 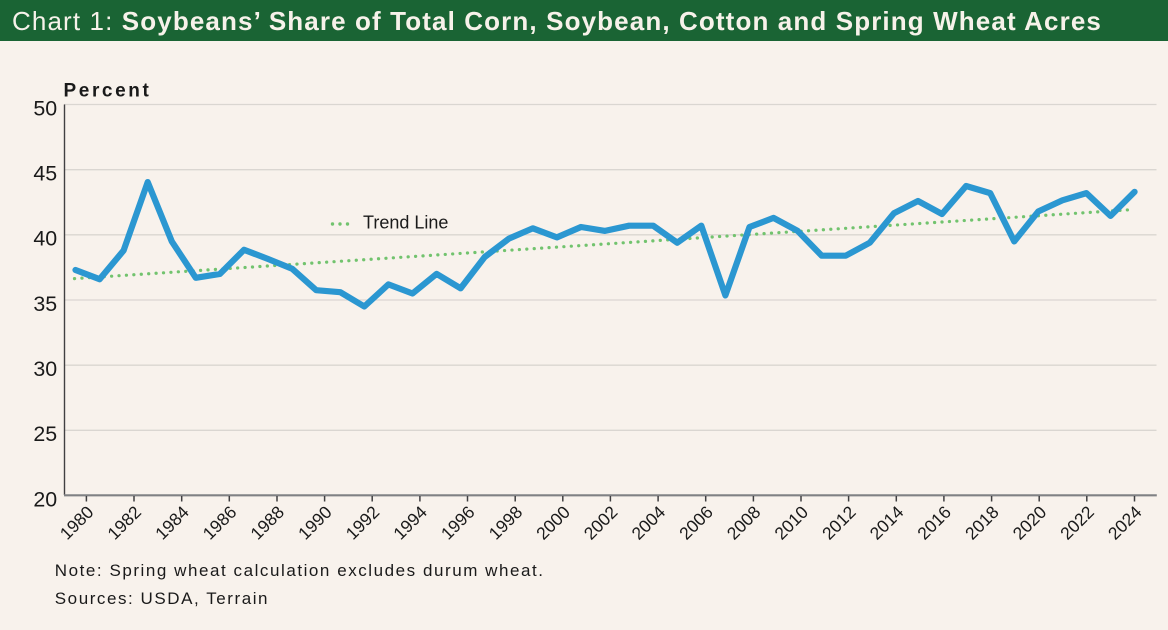 What do you see at coordinates (1077, 523) in the screenshot?
I see `svg-text: 2022` at bounding box center [1077, 523].